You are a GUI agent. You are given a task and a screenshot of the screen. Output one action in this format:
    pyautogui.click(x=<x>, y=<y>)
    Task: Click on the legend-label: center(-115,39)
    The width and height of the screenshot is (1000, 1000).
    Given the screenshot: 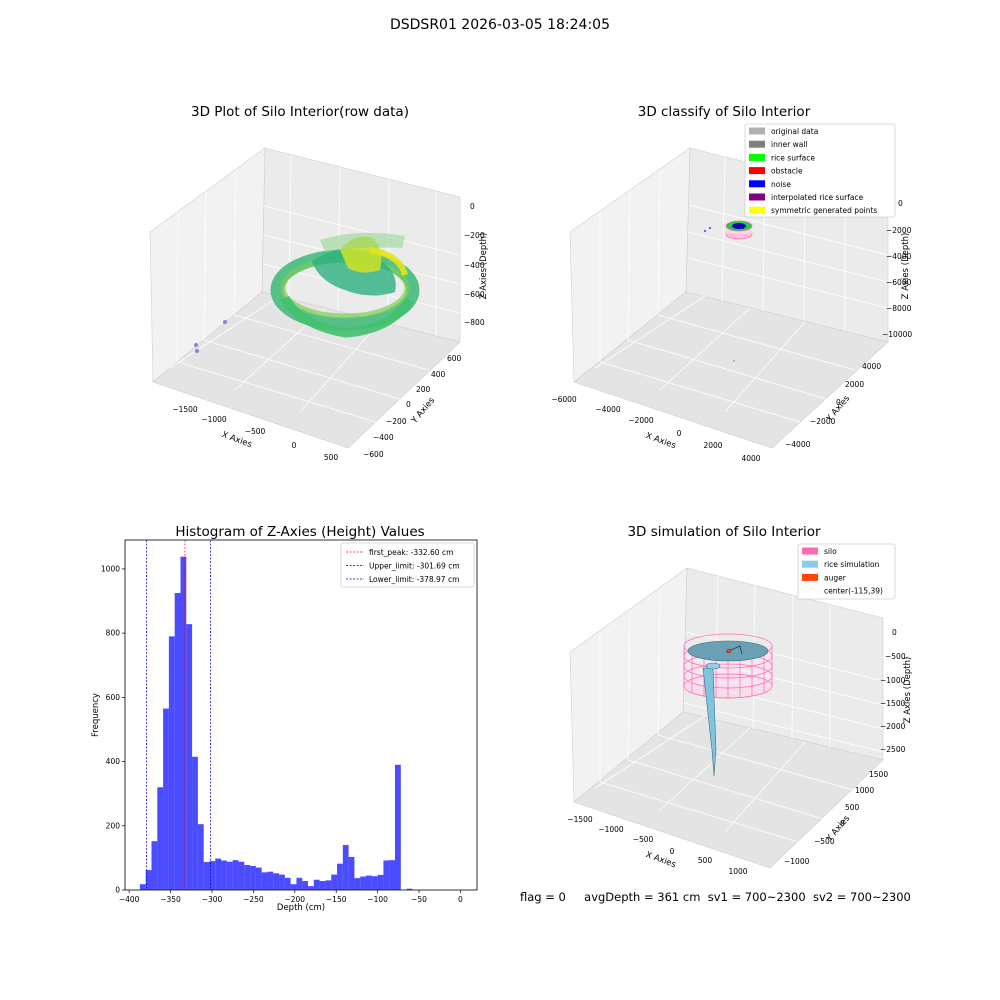 What is the action you would take?
    pyautogui.click(x=853, y=591)
    